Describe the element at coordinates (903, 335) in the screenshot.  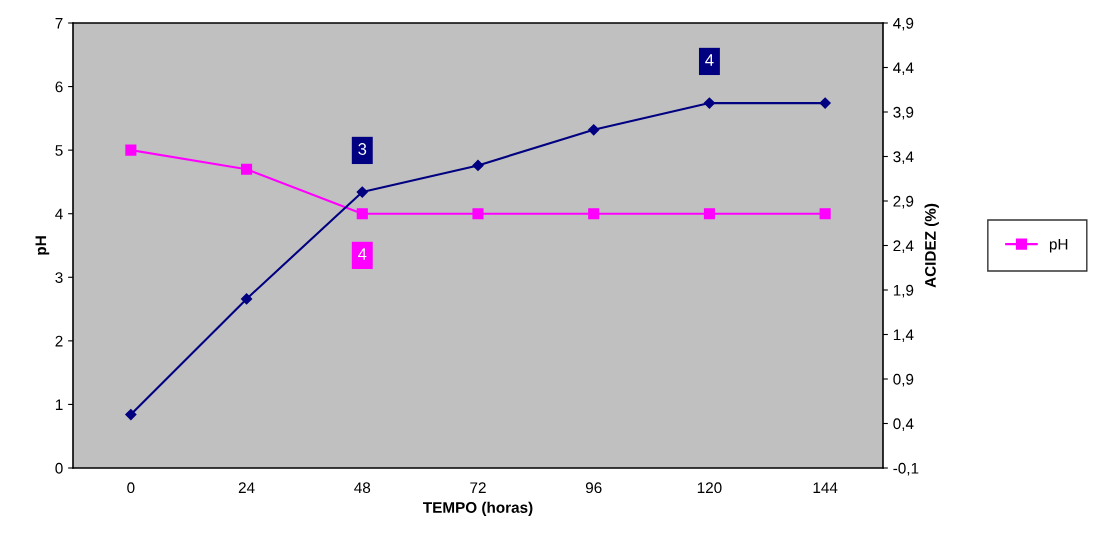
I see `y2-tick-label: 1,4` at that location.